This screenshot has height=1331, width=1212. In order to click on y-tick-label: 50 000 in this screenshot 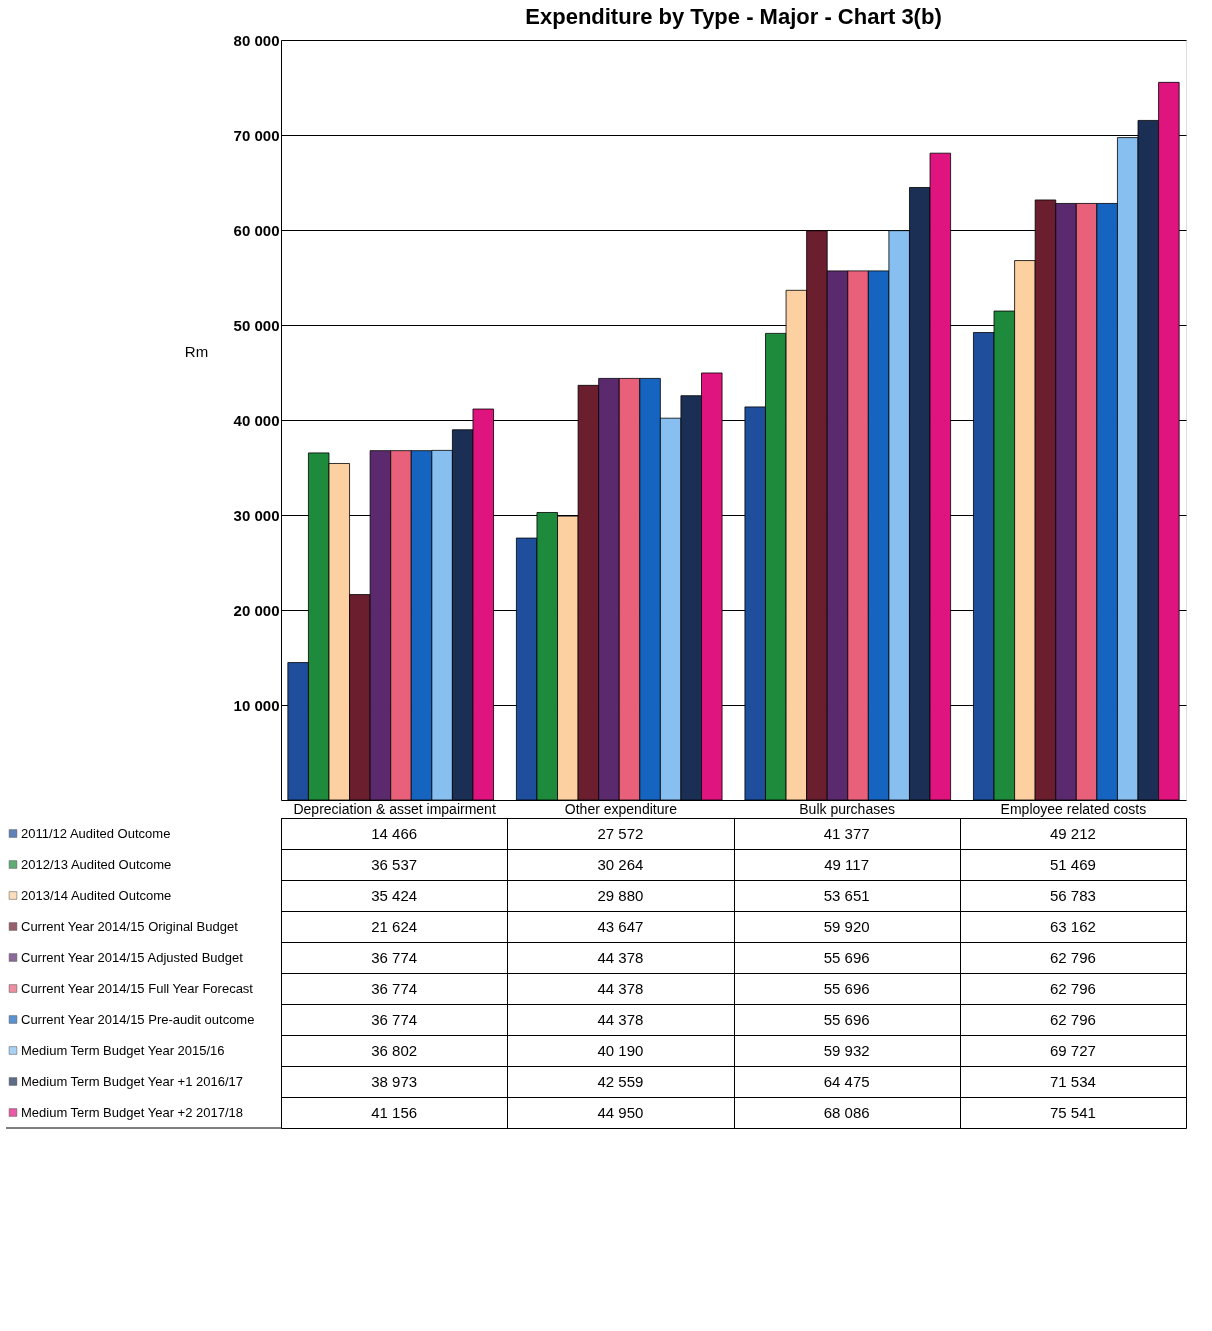, I will do `click(256, 325)`.